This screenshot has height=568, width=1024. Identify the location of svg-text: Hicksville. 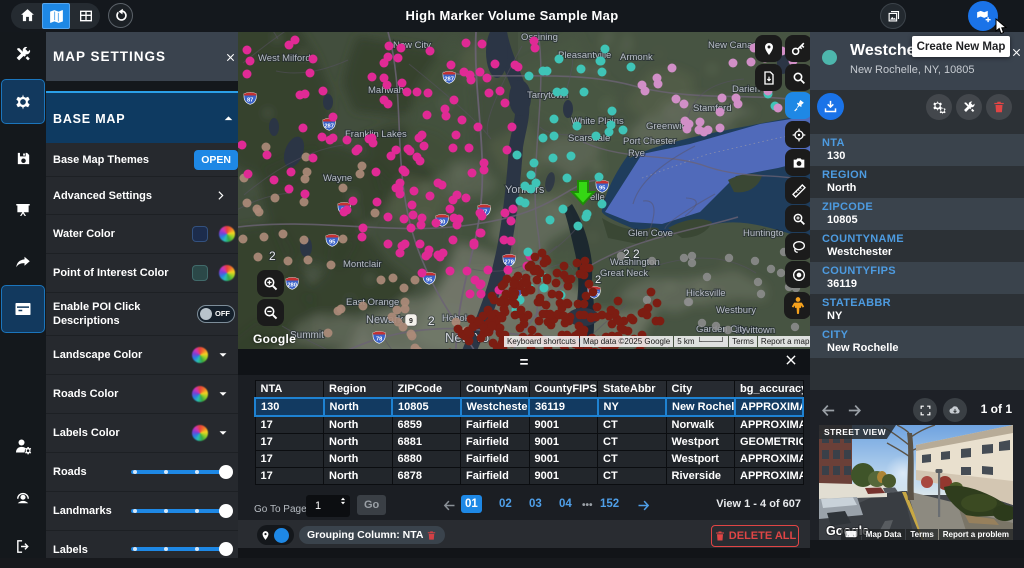
(706, 293).